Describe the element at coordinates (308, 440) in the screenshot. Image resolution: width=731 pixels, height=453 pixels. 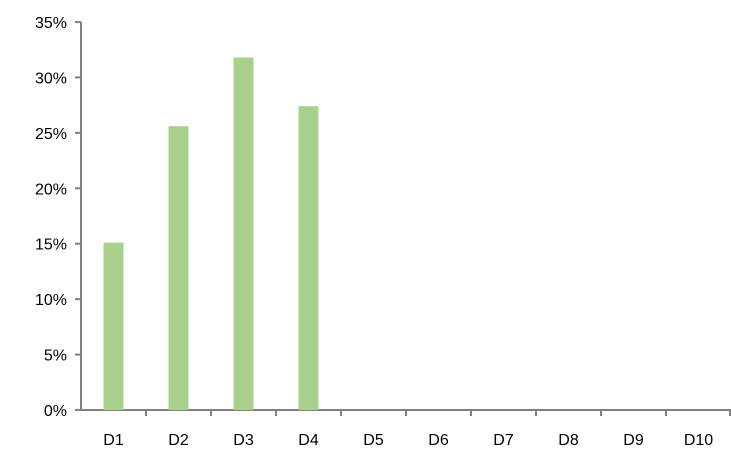
I see `x-tick-label: D4` at that location.